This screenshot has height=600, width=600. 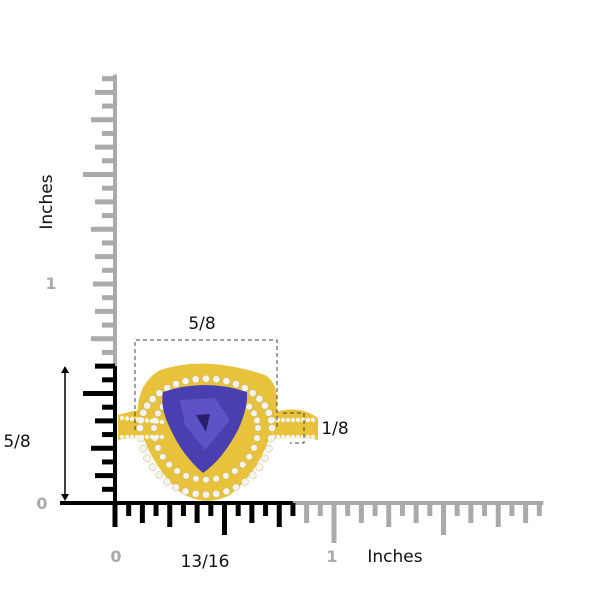 What do you see at coordinates (100, 288) in the screenshot?
I see `vertical-ruler` at bounding box center [100, 288].